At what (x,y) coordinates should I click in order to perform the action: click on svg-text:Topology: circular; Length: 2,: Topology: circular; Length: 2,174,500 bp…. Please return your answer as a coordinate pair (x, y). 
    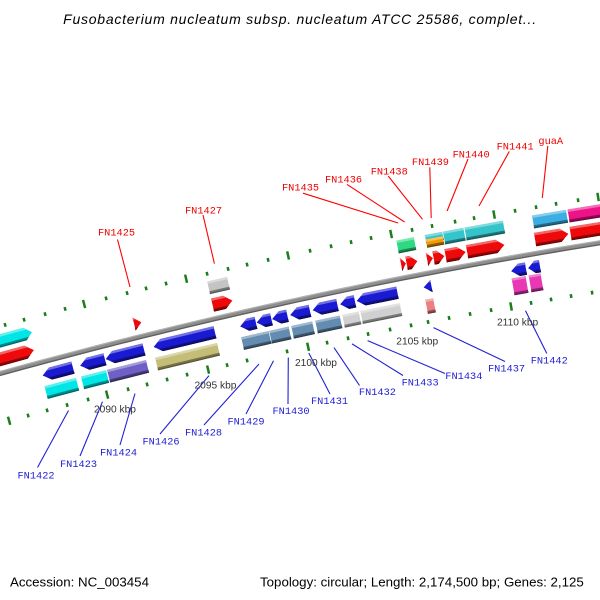
    Looking at the image, I should click on (422, 582).